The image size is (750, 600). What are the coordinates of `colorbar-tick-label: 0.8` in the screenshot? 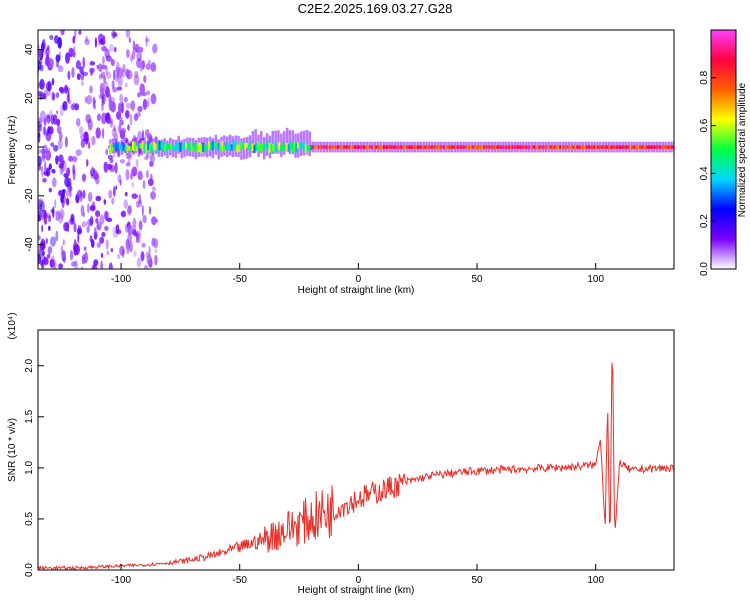 It's located at (704, 77).